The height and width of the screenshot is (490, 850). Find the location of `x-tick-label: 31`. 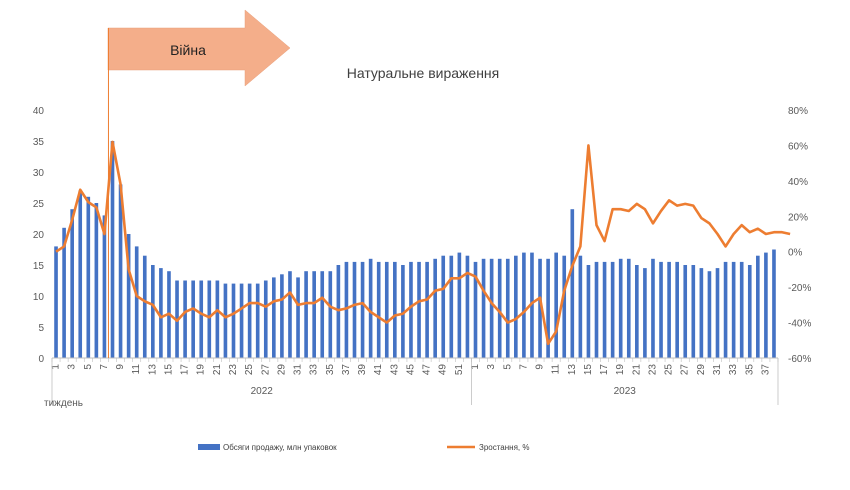

x-tick-label: 31 is located at coordinates (298, 370).